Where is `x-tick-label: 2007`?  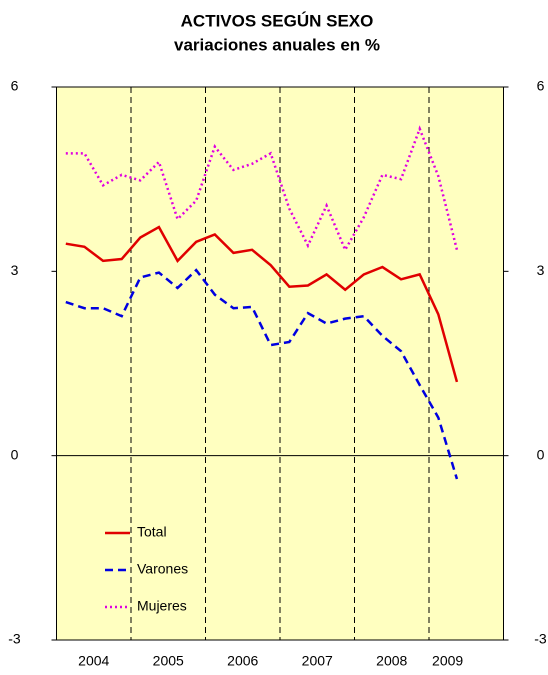
x-tick-label: 2007 is located at coordinates (317, 661).